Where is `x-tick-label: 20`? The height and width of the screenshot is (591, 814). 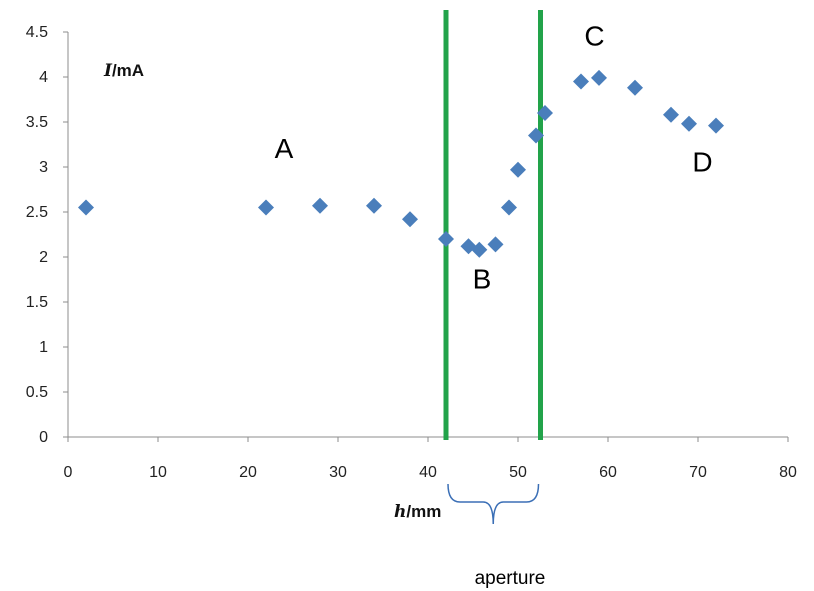
x-tick-label: 20 is located at coordinates (248, 472).